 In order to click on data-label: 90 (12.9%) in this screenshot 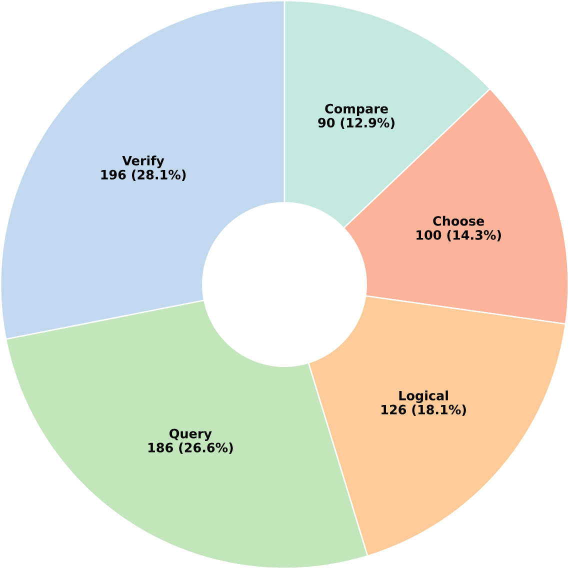, I will do `click(356, 124)`.